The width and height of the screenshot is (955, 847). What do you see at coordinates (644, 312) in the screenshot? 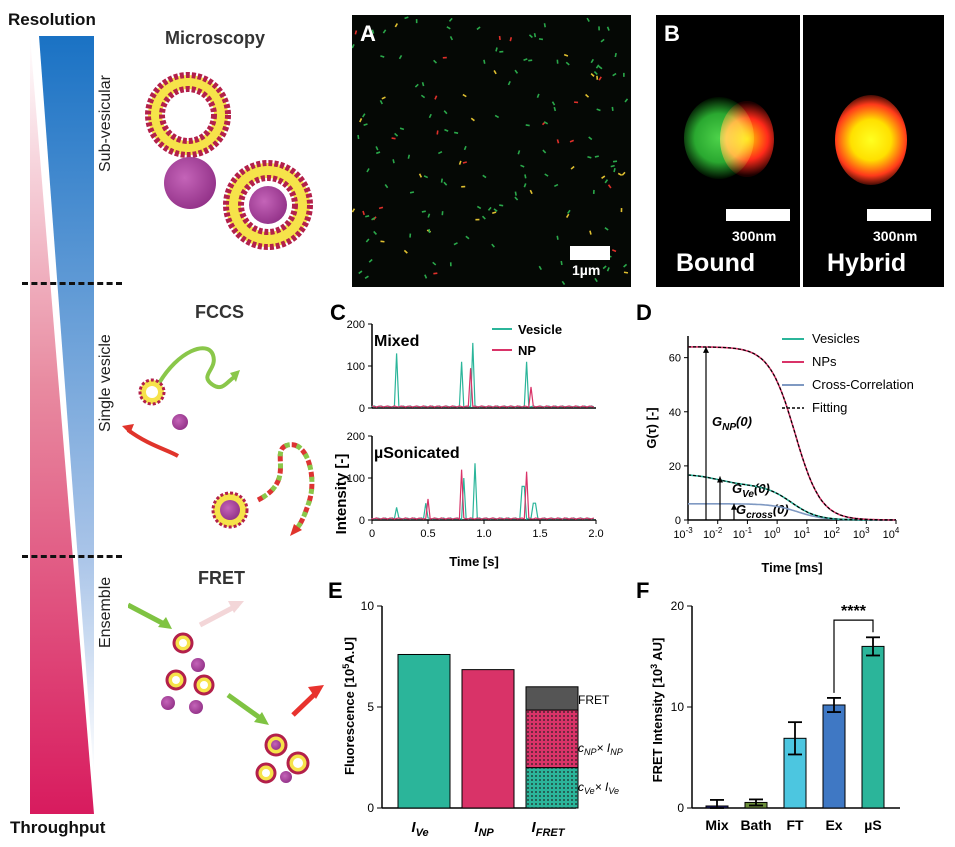
I see `panel-d-letter: D` at bounding box center [644, 312].